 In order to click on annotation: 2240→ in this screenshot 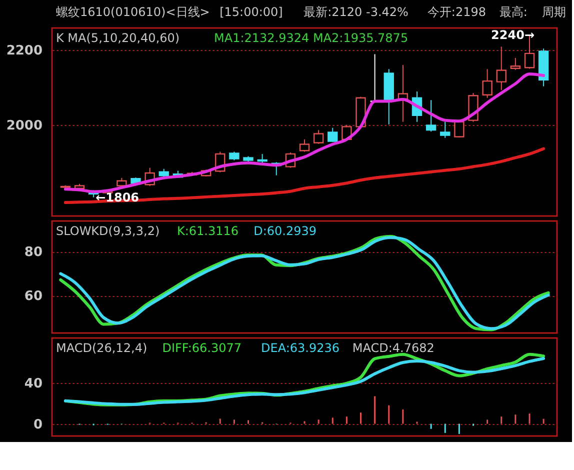, I will do `click(512, 35)`.